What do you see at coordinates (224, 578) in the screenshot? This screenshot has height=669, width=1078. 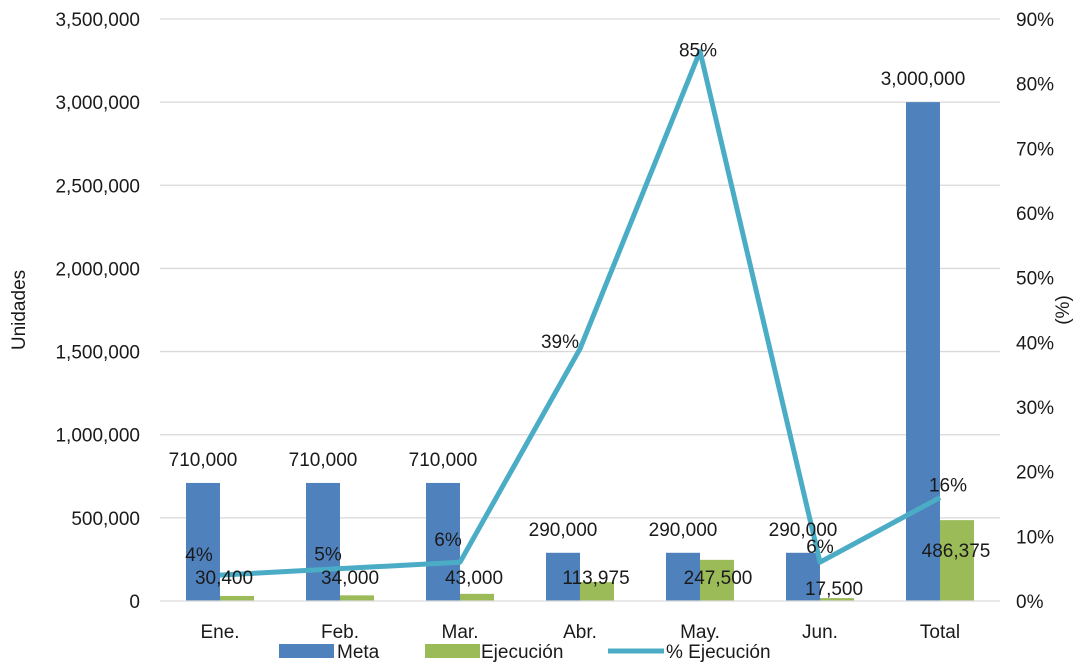 I see `label-ejecucion: 30,400` at bounding box center [224, 578].